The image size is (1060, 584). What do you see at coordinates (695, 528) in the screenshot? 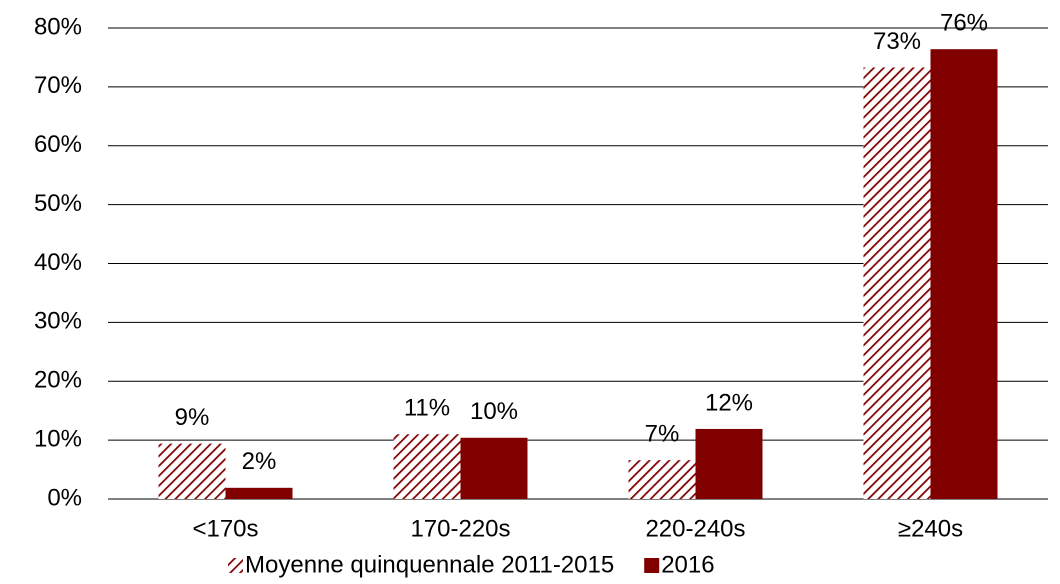
I see `x-tick-label: 220-240s` at bounding box center [695, 528].